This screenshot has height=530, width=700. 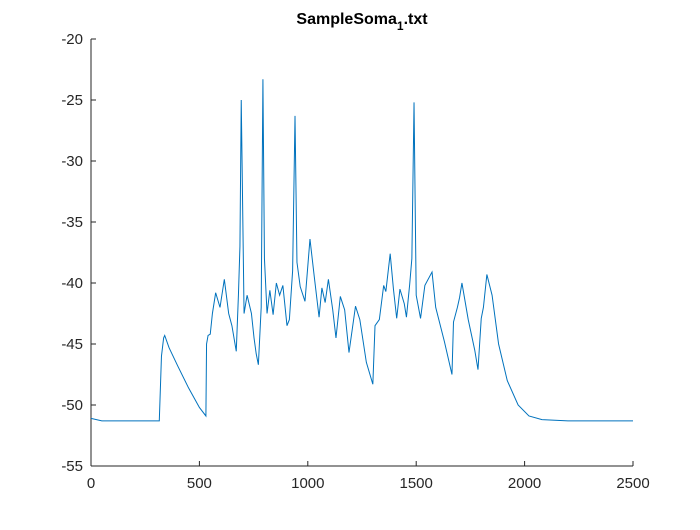 I want to click on title-subscript: 1, so click(x=400, y=26).